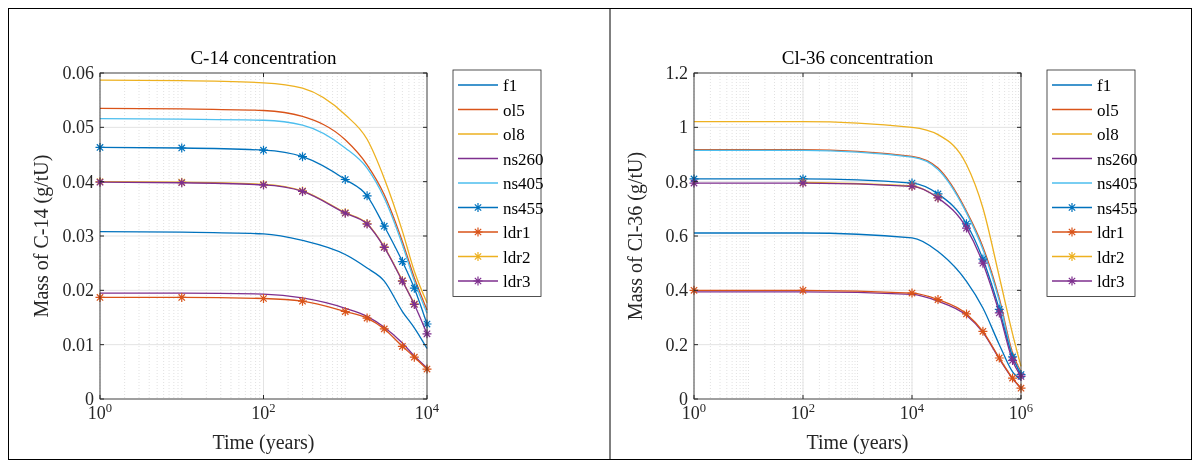 The width and height of the screenshot is (1200, 468). I want to click on y-tick-label: 0.06, so click(78, 73).